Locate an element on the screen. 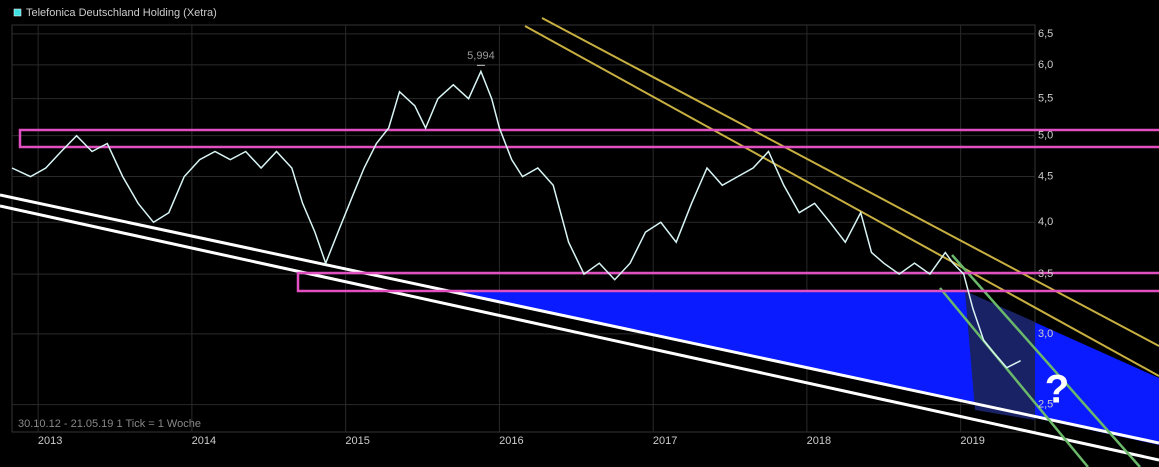 The image size is (1159, 467). y-tick-label: 6,5 is located at coordinates (1045, 34).